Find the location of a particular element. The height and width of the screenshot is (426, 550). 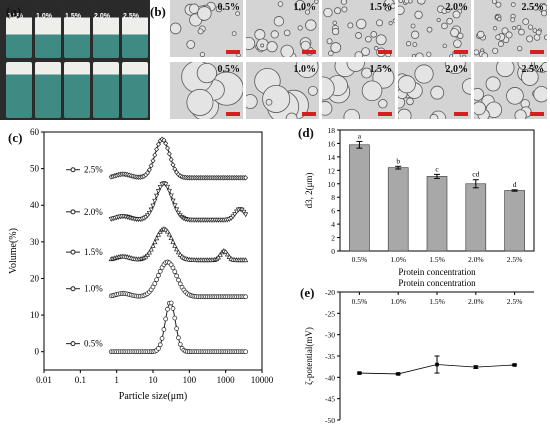

y-axis-label: d3, 2(μm) is located at coordinates (309, 191).